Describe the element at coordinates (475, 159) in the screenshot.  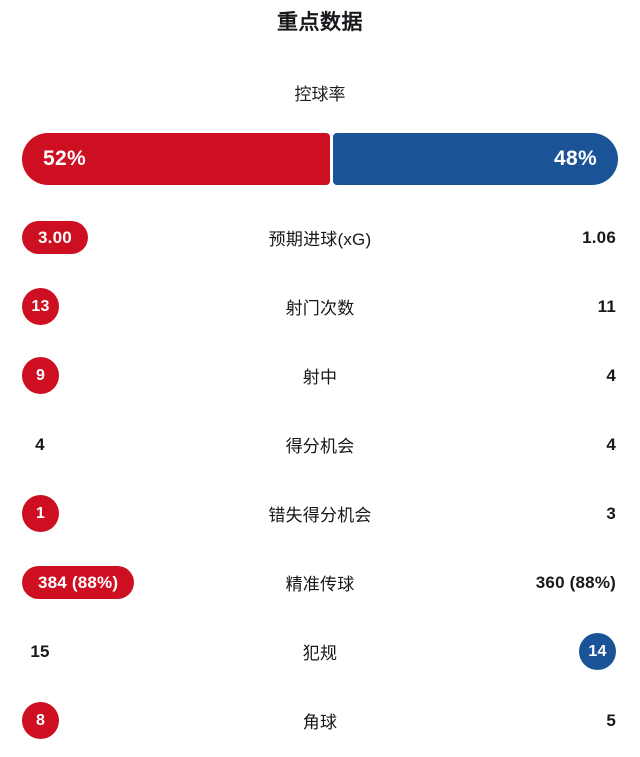
I see `possession-bar-away: 48%` at that location.